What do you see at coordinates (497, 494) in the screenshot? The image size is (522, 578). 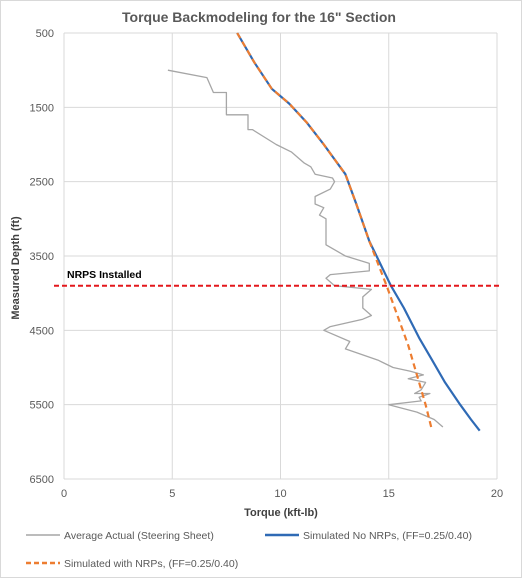 I see `x-tick-label: 20` at bounding box center [497, 494].